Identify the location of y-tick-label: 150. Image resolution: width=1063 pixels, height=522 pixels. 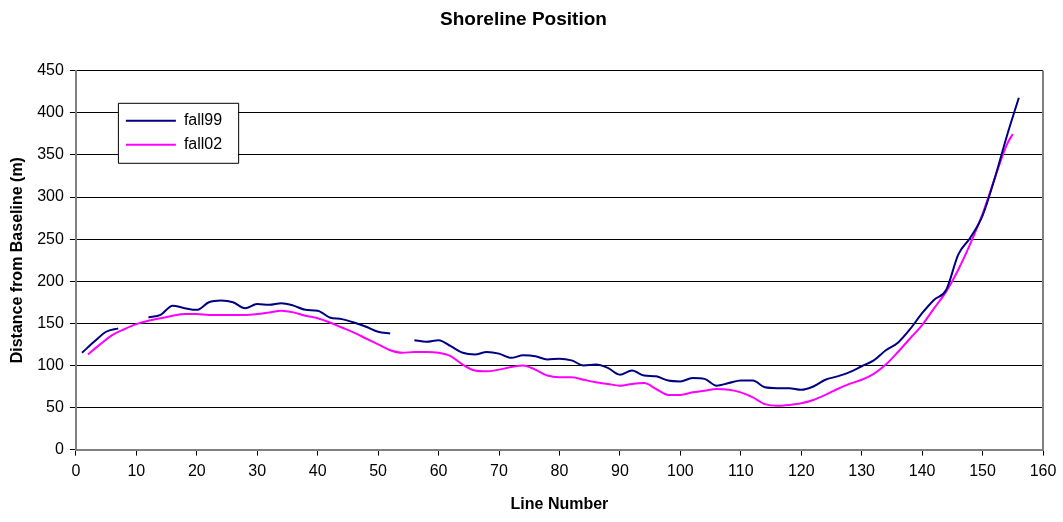
(50, 322).